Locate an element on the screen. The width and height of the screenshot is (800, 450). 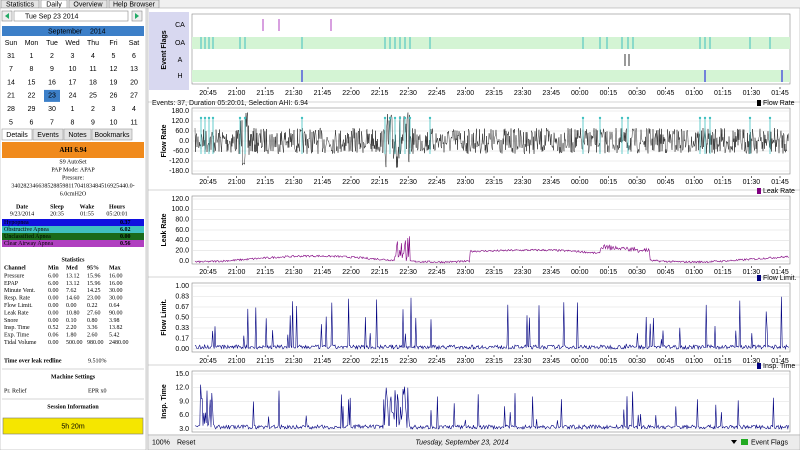
table-cell: 20:35 is located at coordinates (57, 214).